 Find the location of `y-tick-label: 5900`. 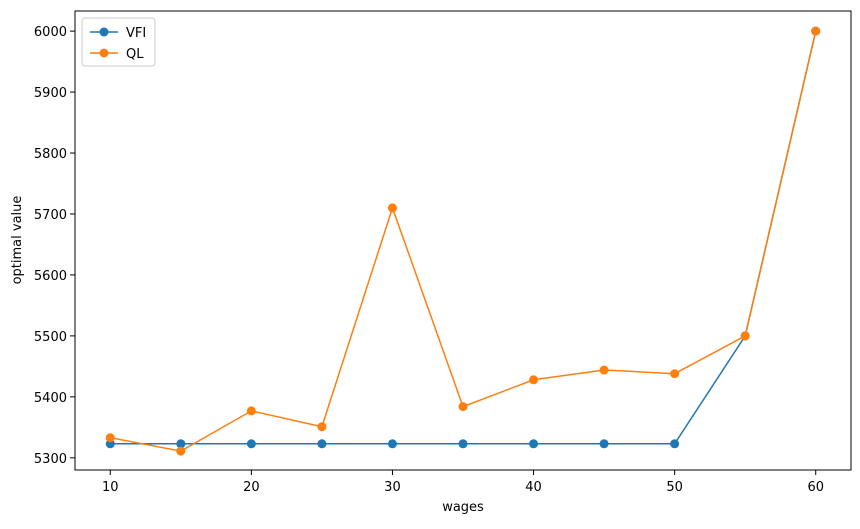

y-tick-label: 5900 is located at coordinates (50, 93).